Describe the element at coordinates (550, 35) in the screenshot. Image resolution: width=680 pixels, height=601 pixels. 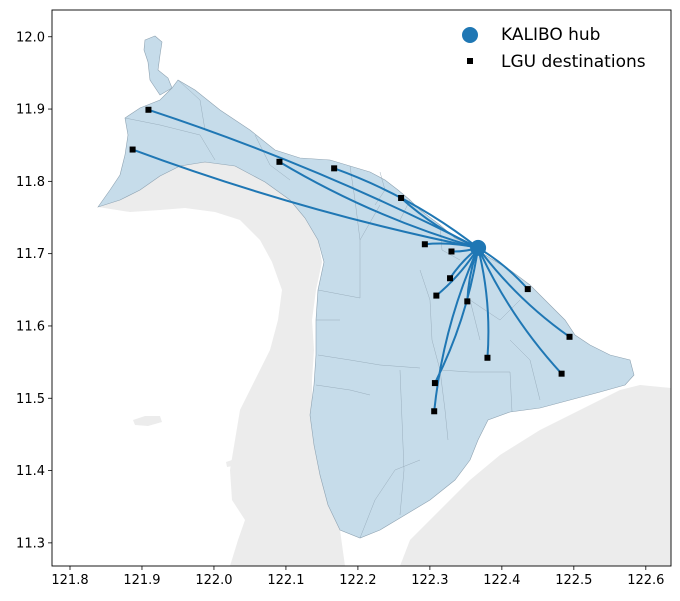
I see `legend-hub-label: KALIBO hub` at that location.